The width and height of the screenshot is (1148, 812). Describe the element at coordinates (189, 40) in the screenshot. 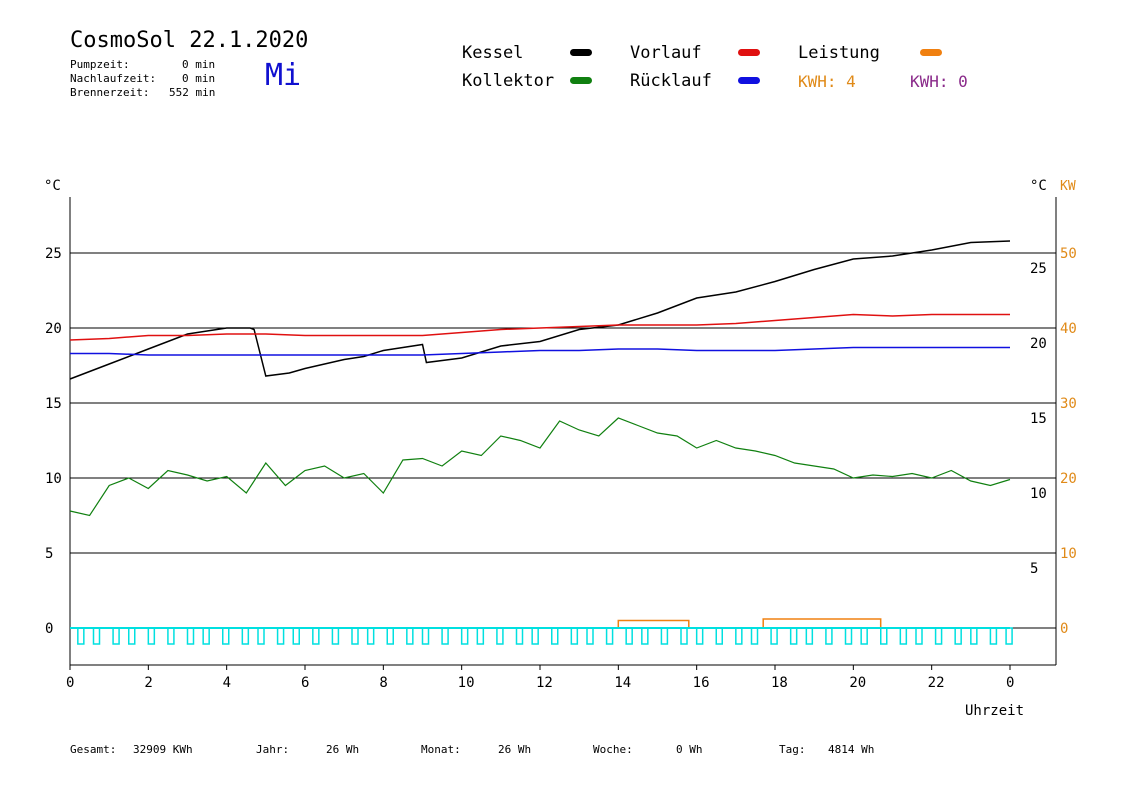

I see `page-title: CosmoSol 22.1.2020` at that location.